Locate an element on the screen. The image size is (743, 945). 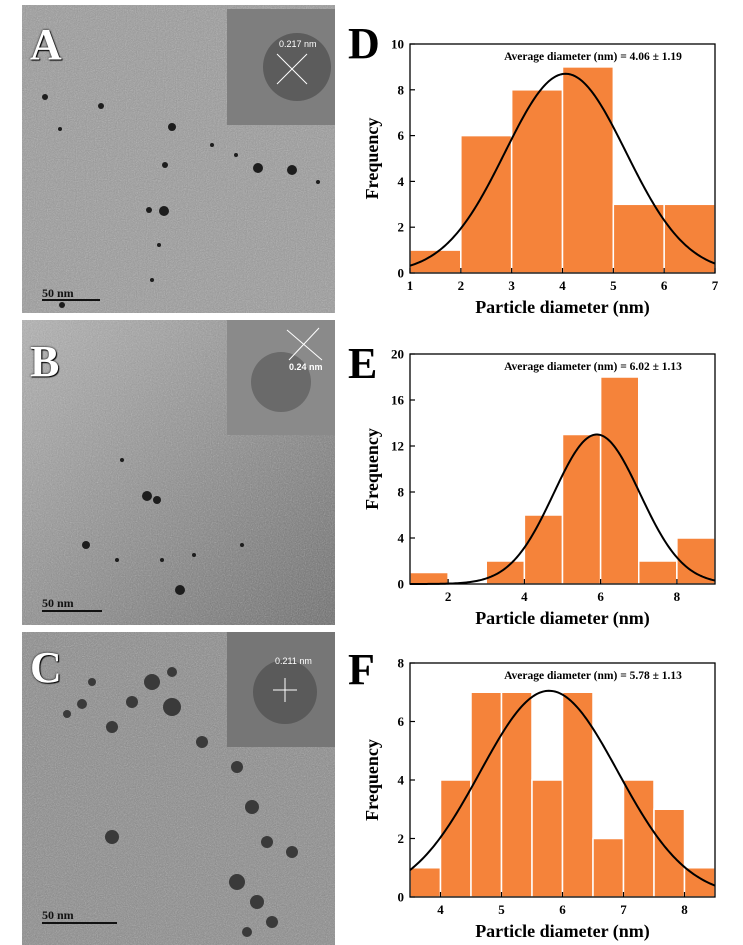
chart-title: Average diameter (nm) = 6.02 ± 1.13 is located at coordinates (593, 367).